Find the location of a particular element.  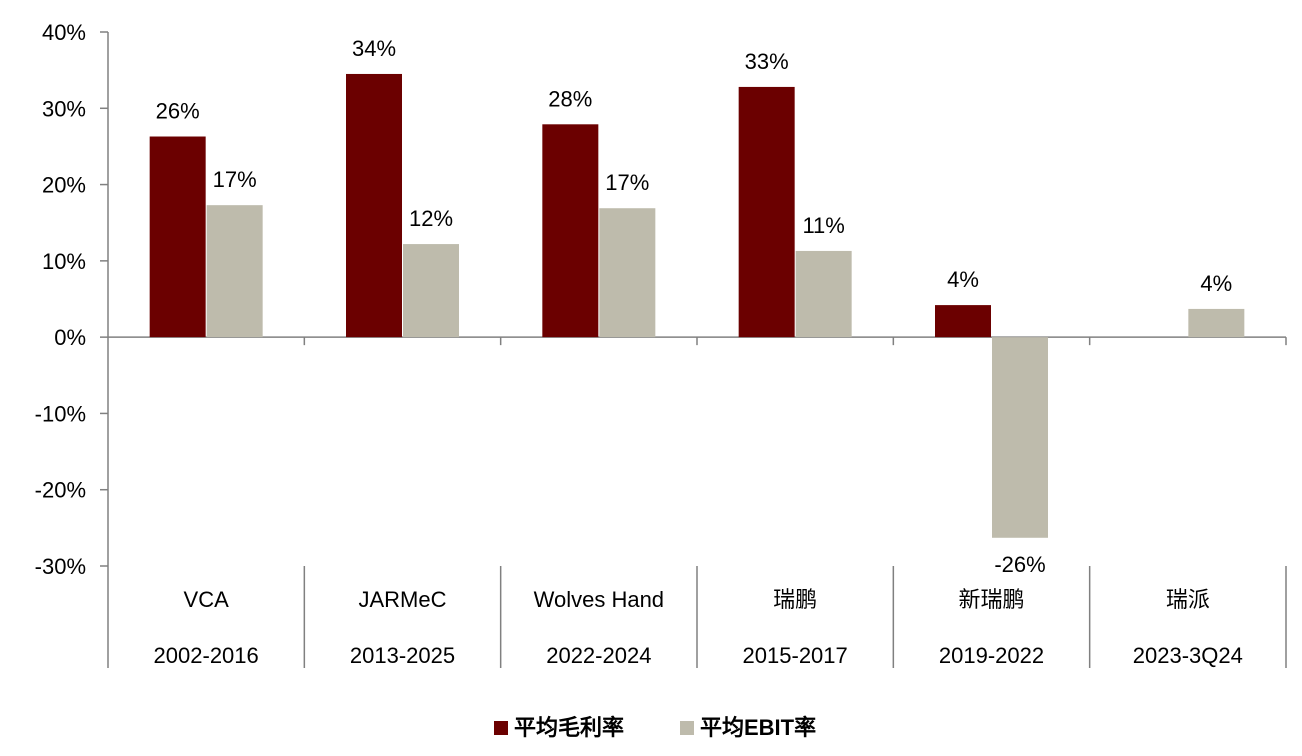

y-tick-label: 0% is located at coordinates (70, 337).